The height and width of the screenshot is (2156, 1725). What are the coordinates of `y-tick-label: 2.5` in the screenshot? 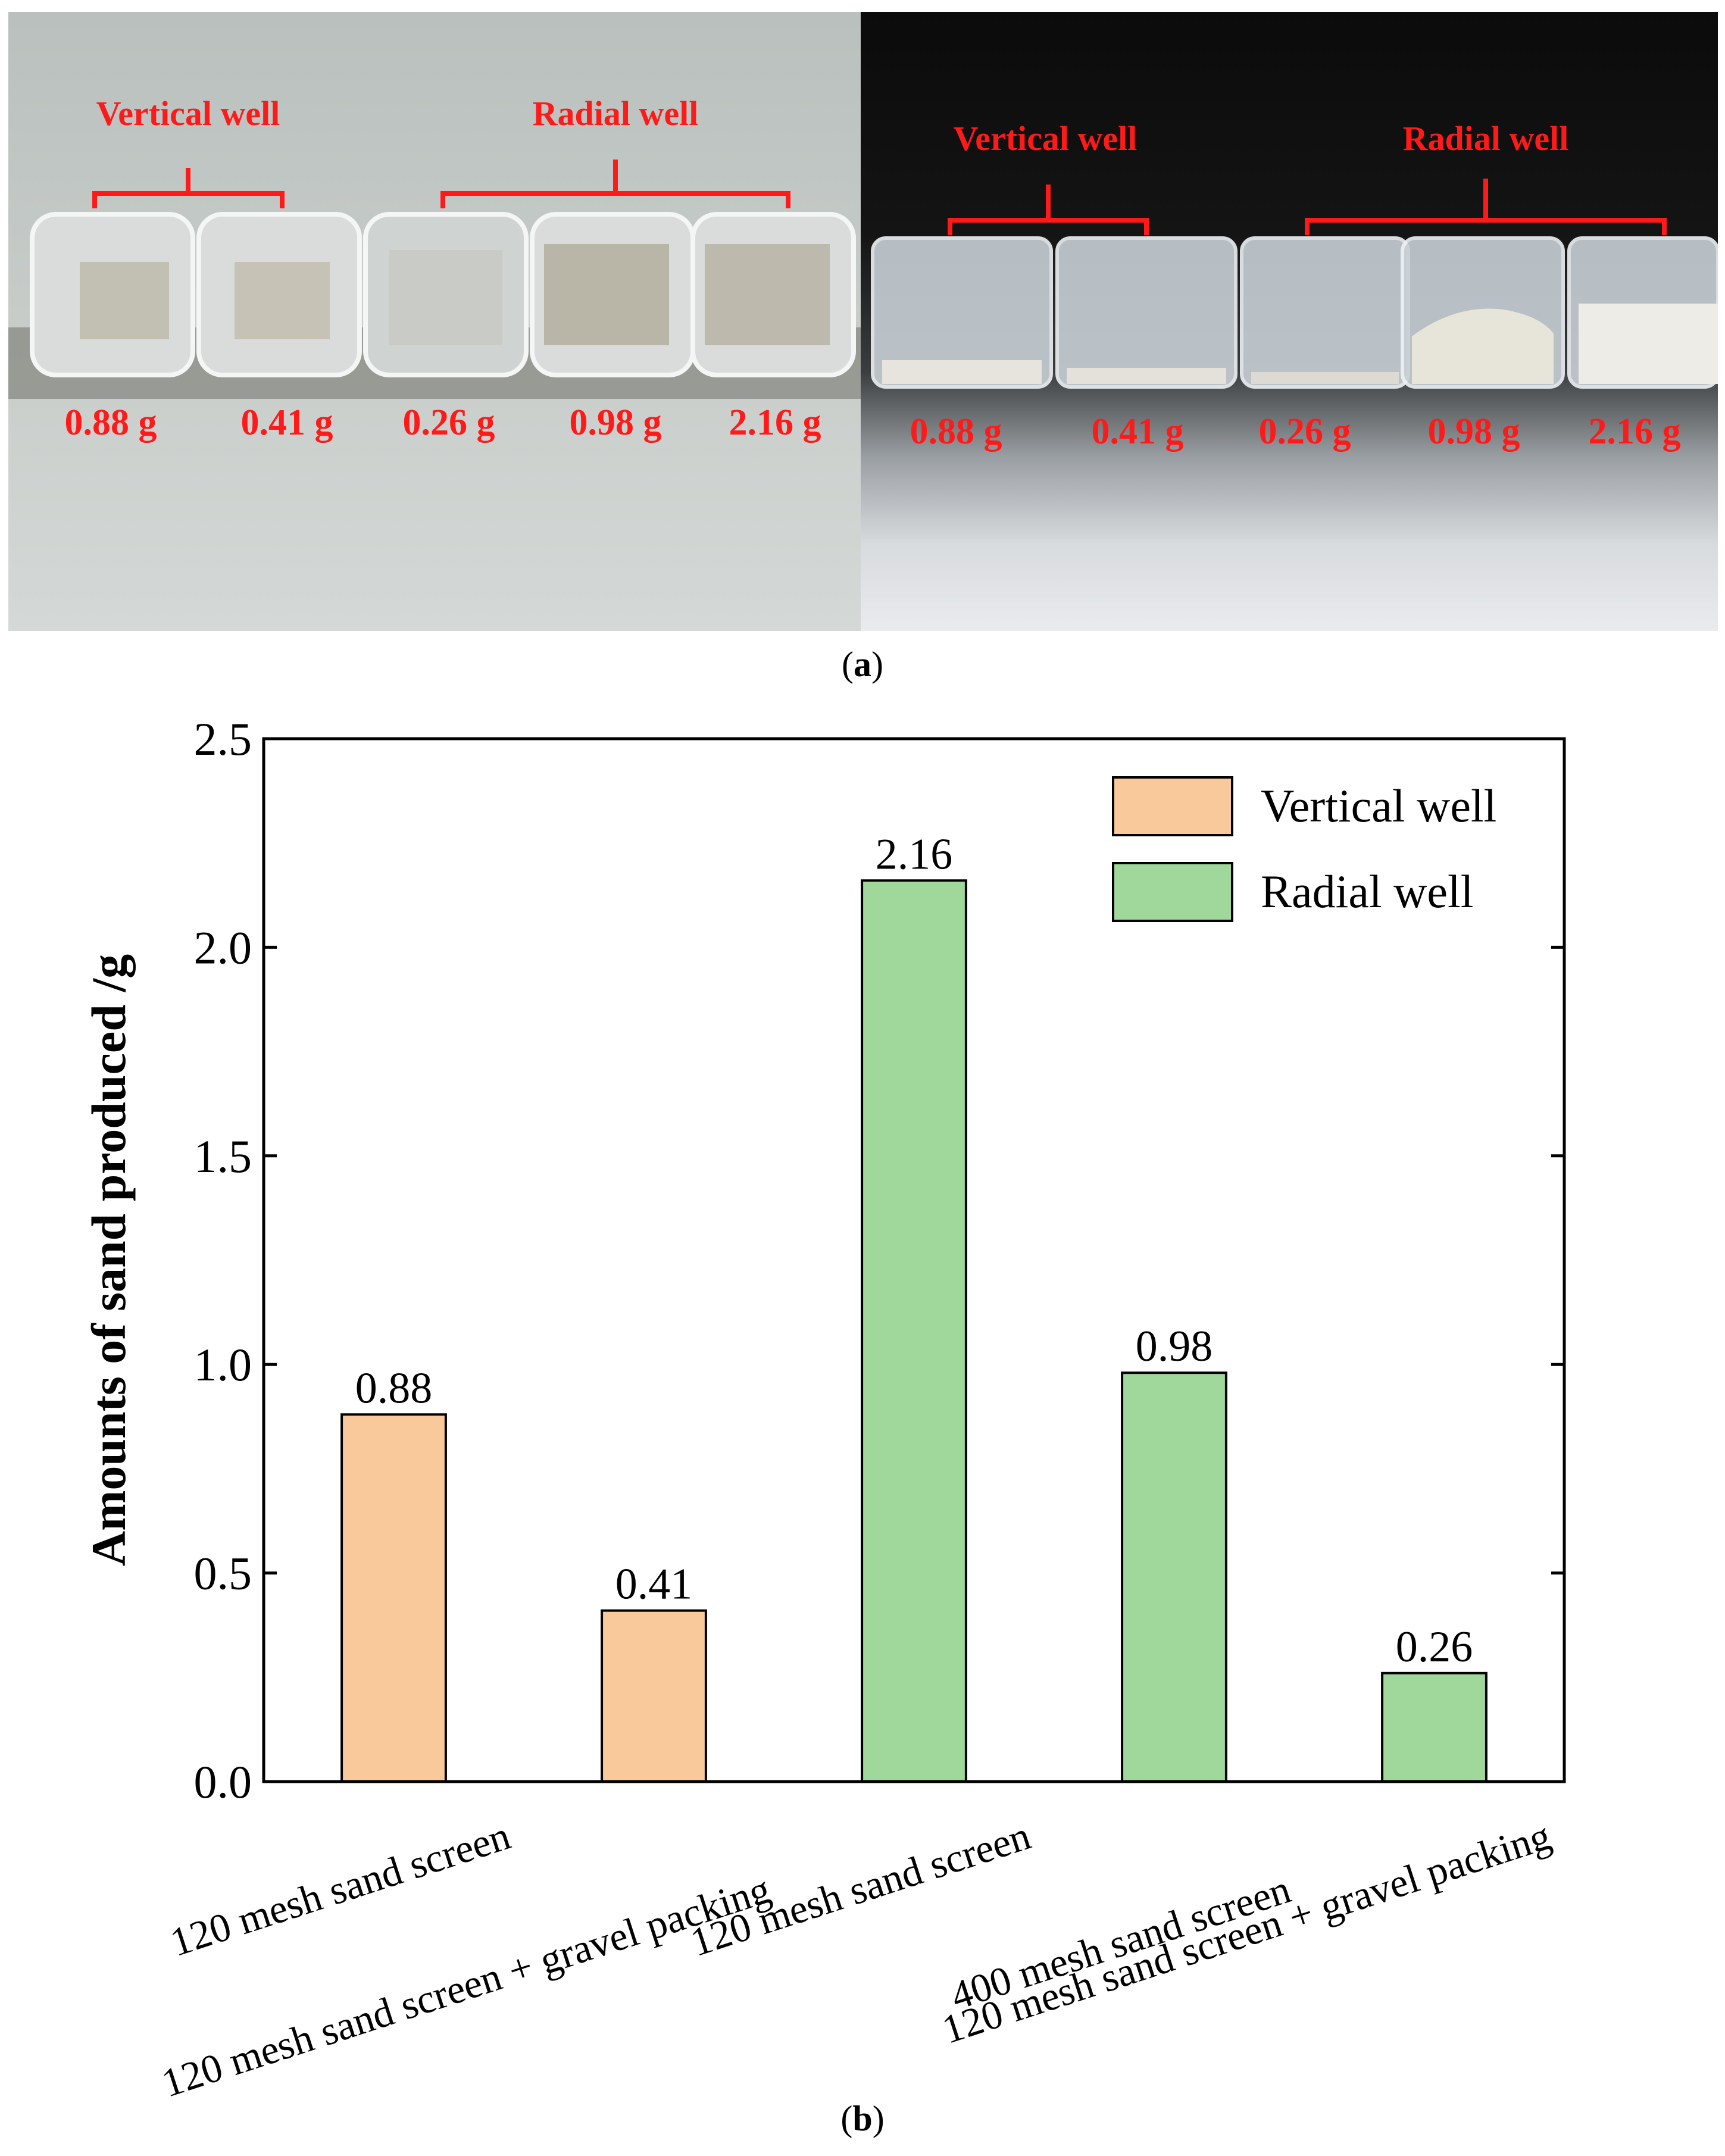 It's located at (223, 739).